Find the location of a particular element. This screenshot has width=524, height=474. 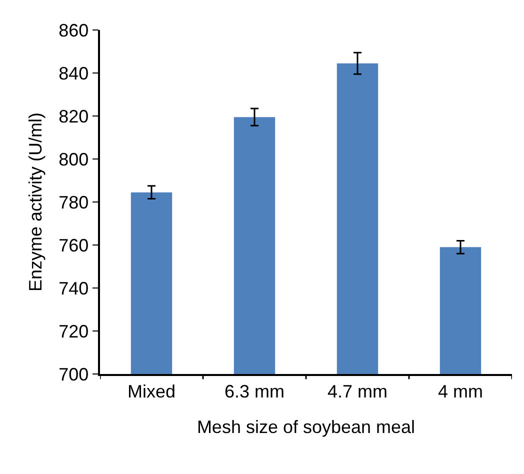

y-tick-label: 740 is located at coordinates (73, 288).